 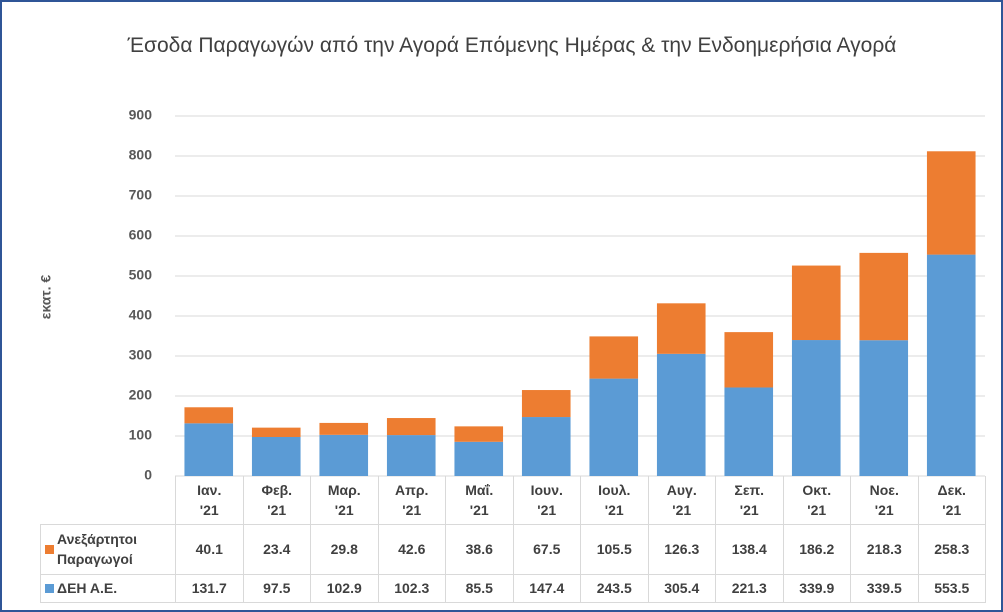 What do you see at coordinates (614, 549) in the screenshot?
I see `value-label: 105.5` at bounding box center [614, 549].